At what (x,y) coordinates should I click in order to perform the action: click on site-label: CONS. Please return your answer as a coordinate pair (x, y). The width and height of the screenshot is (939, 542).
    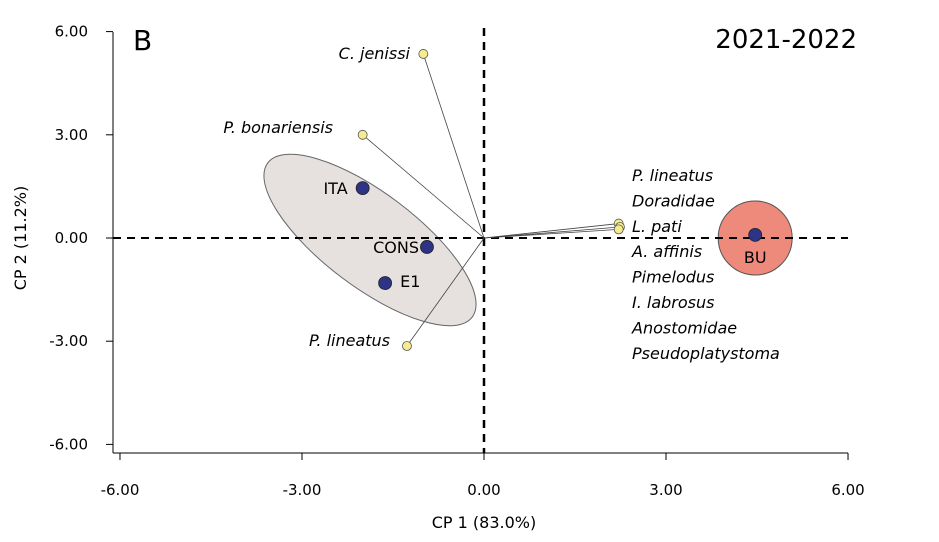
    Looking at the image, I should click on (396, 247).